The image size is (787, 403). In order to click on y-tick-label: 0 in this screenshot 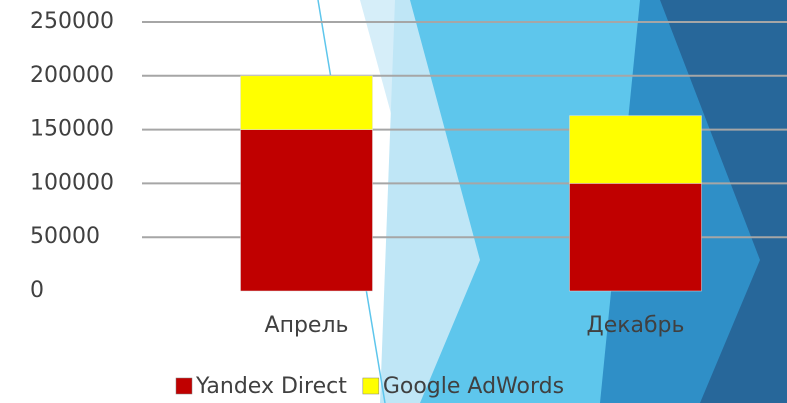, I will do `click(37, 290)`.